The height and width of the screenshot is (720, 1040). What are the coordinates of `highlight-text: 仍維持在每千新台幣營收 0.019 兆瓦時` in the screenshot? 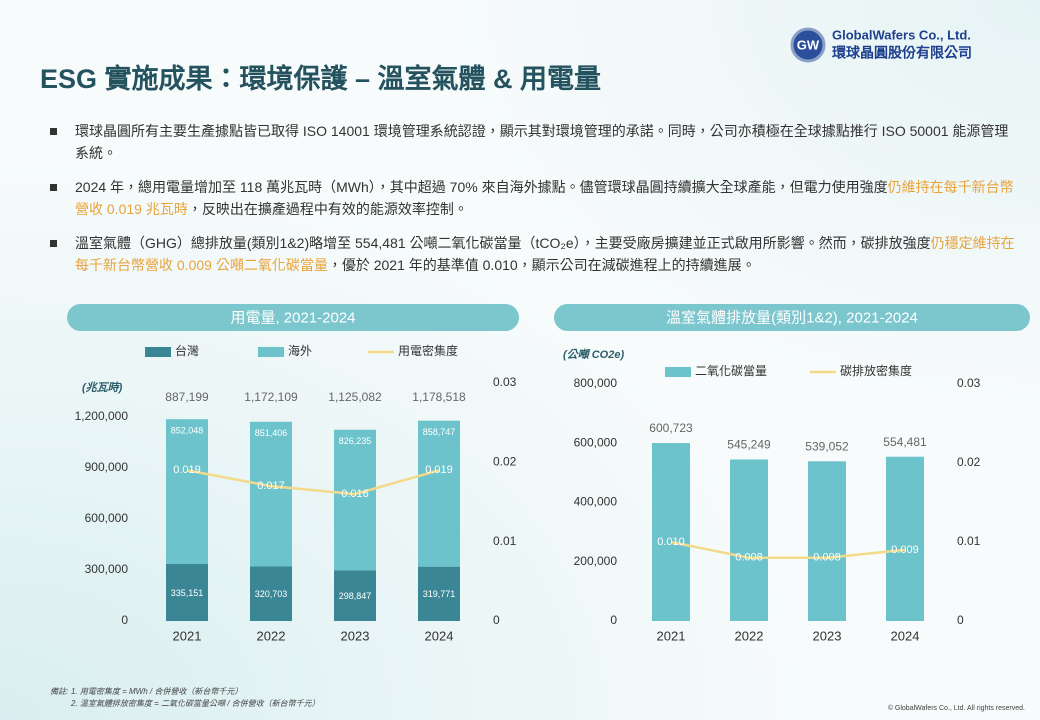 It's located at (544, 198).